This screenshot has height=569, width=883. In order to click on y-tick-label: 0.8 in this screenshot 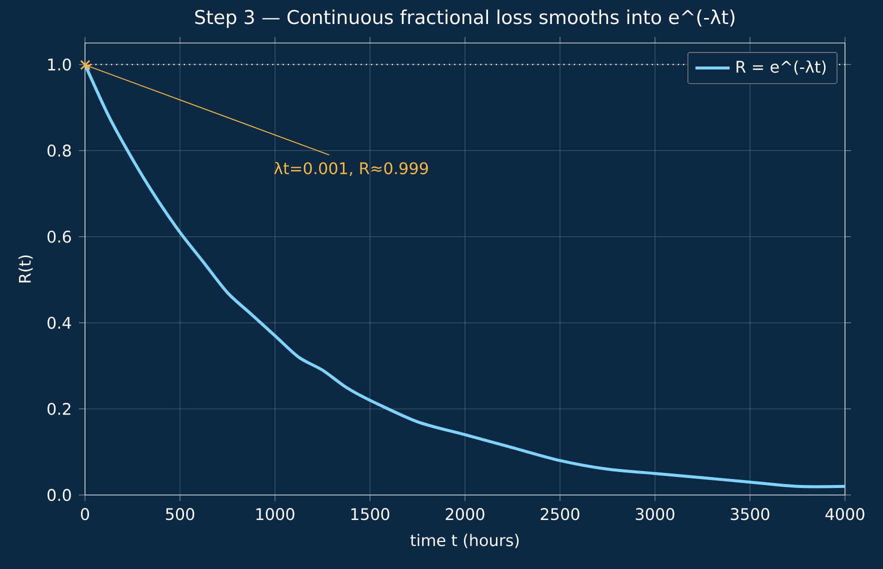, I will do `click(59, 150)`.